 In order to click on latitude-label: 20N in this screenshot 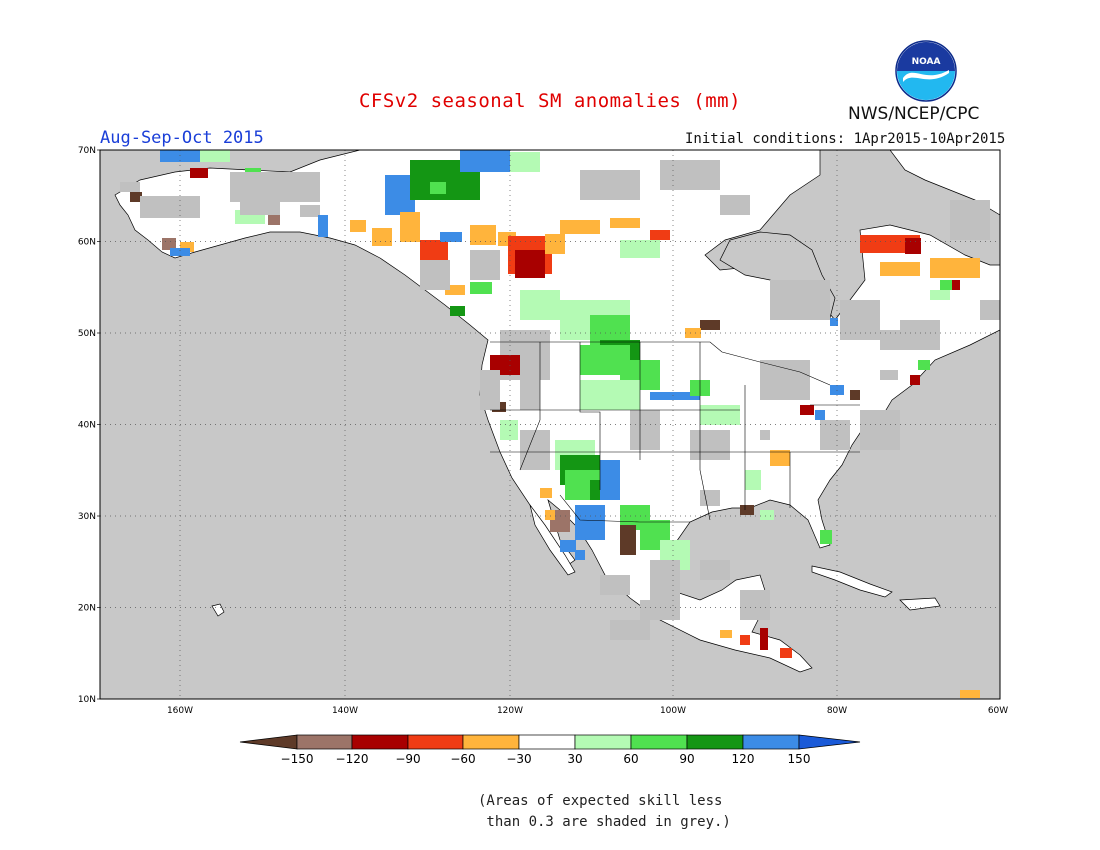, I will do `click(87, 609)`.